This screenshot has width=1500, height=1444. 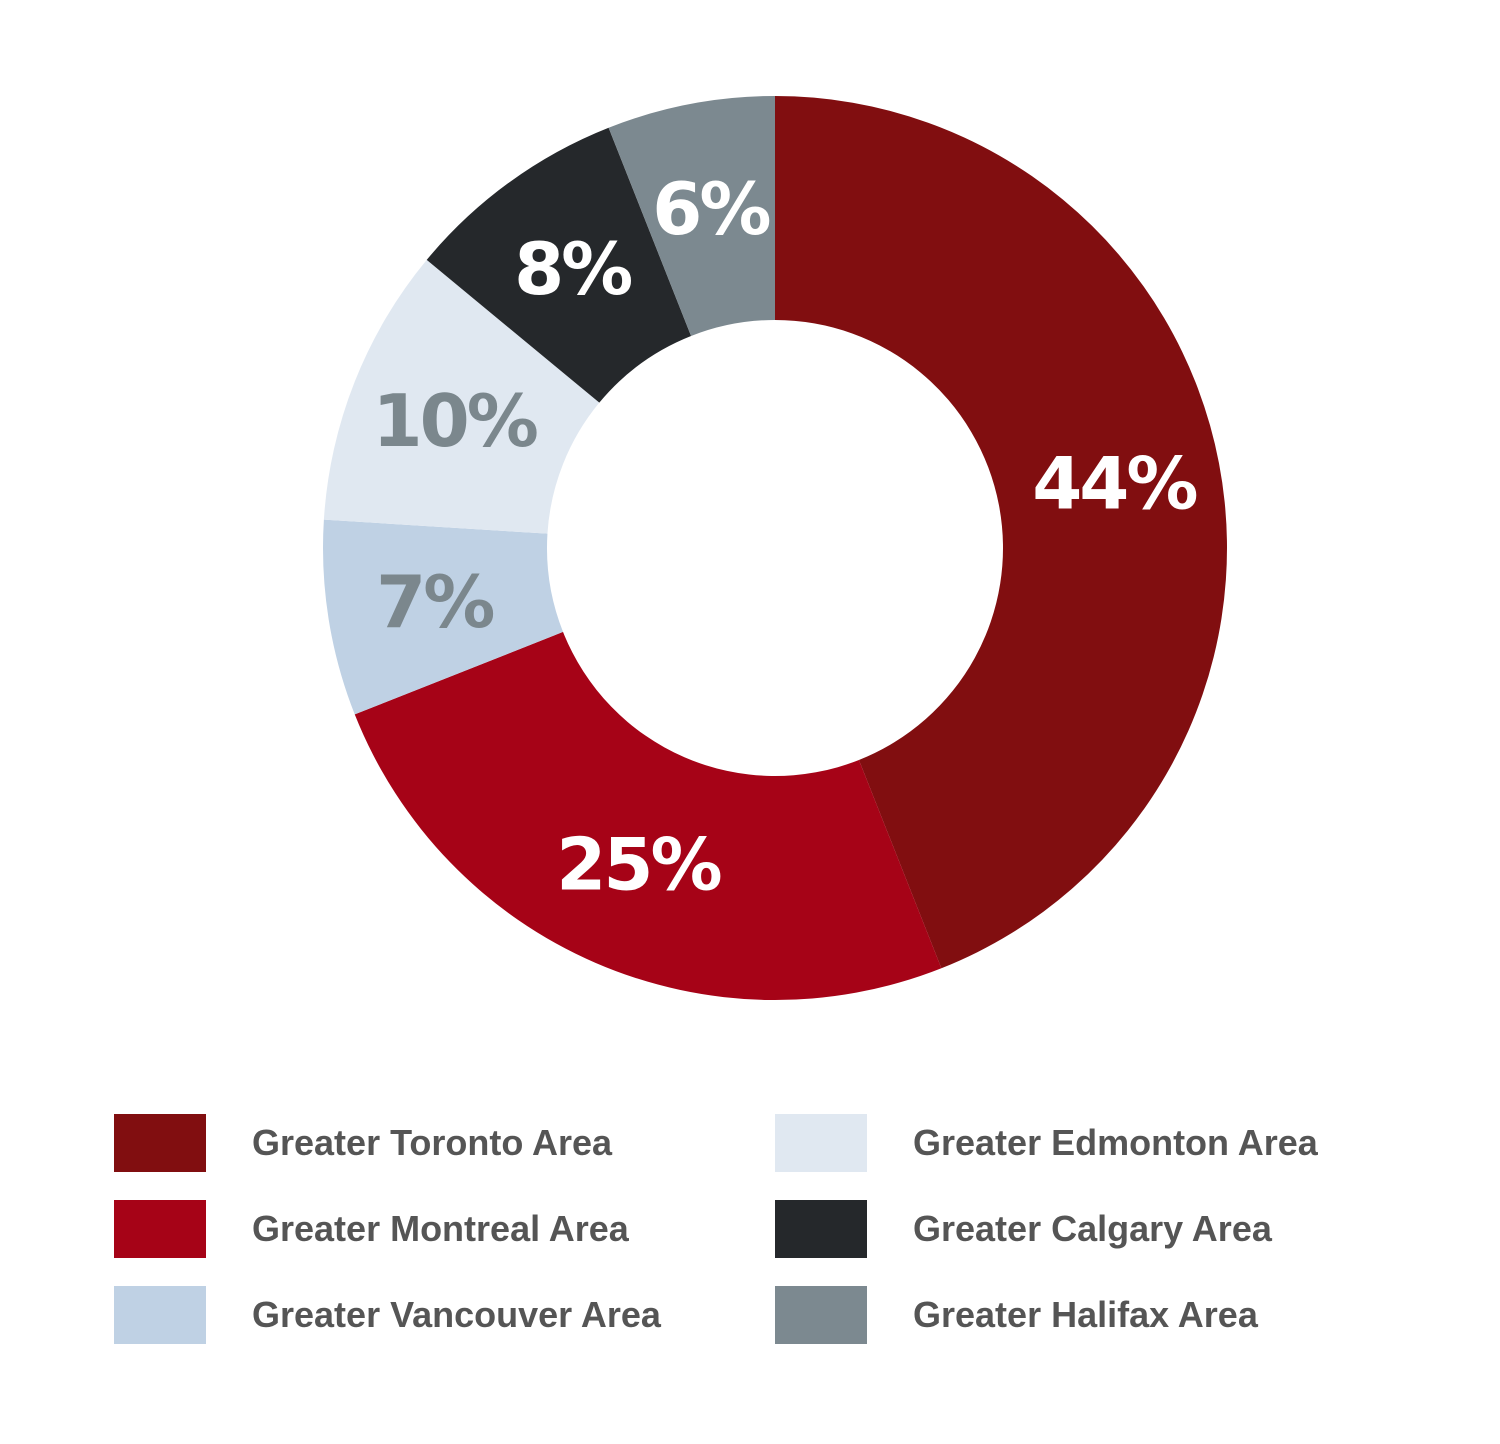 I want to click on legend-label: Greater Toronto Area, so click(x=432, y=1142).